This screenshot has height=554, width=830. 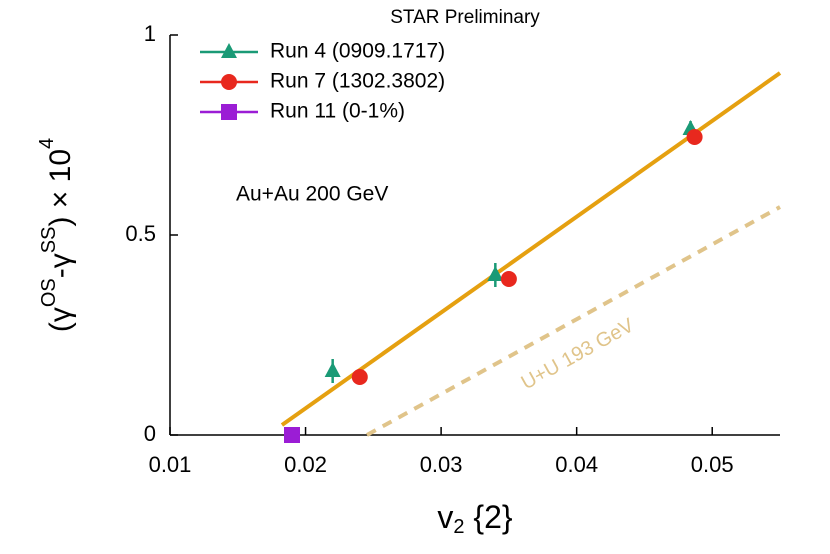 I want to click on annotation: Au+Au 200 GeV, so click(x=312, y=194).